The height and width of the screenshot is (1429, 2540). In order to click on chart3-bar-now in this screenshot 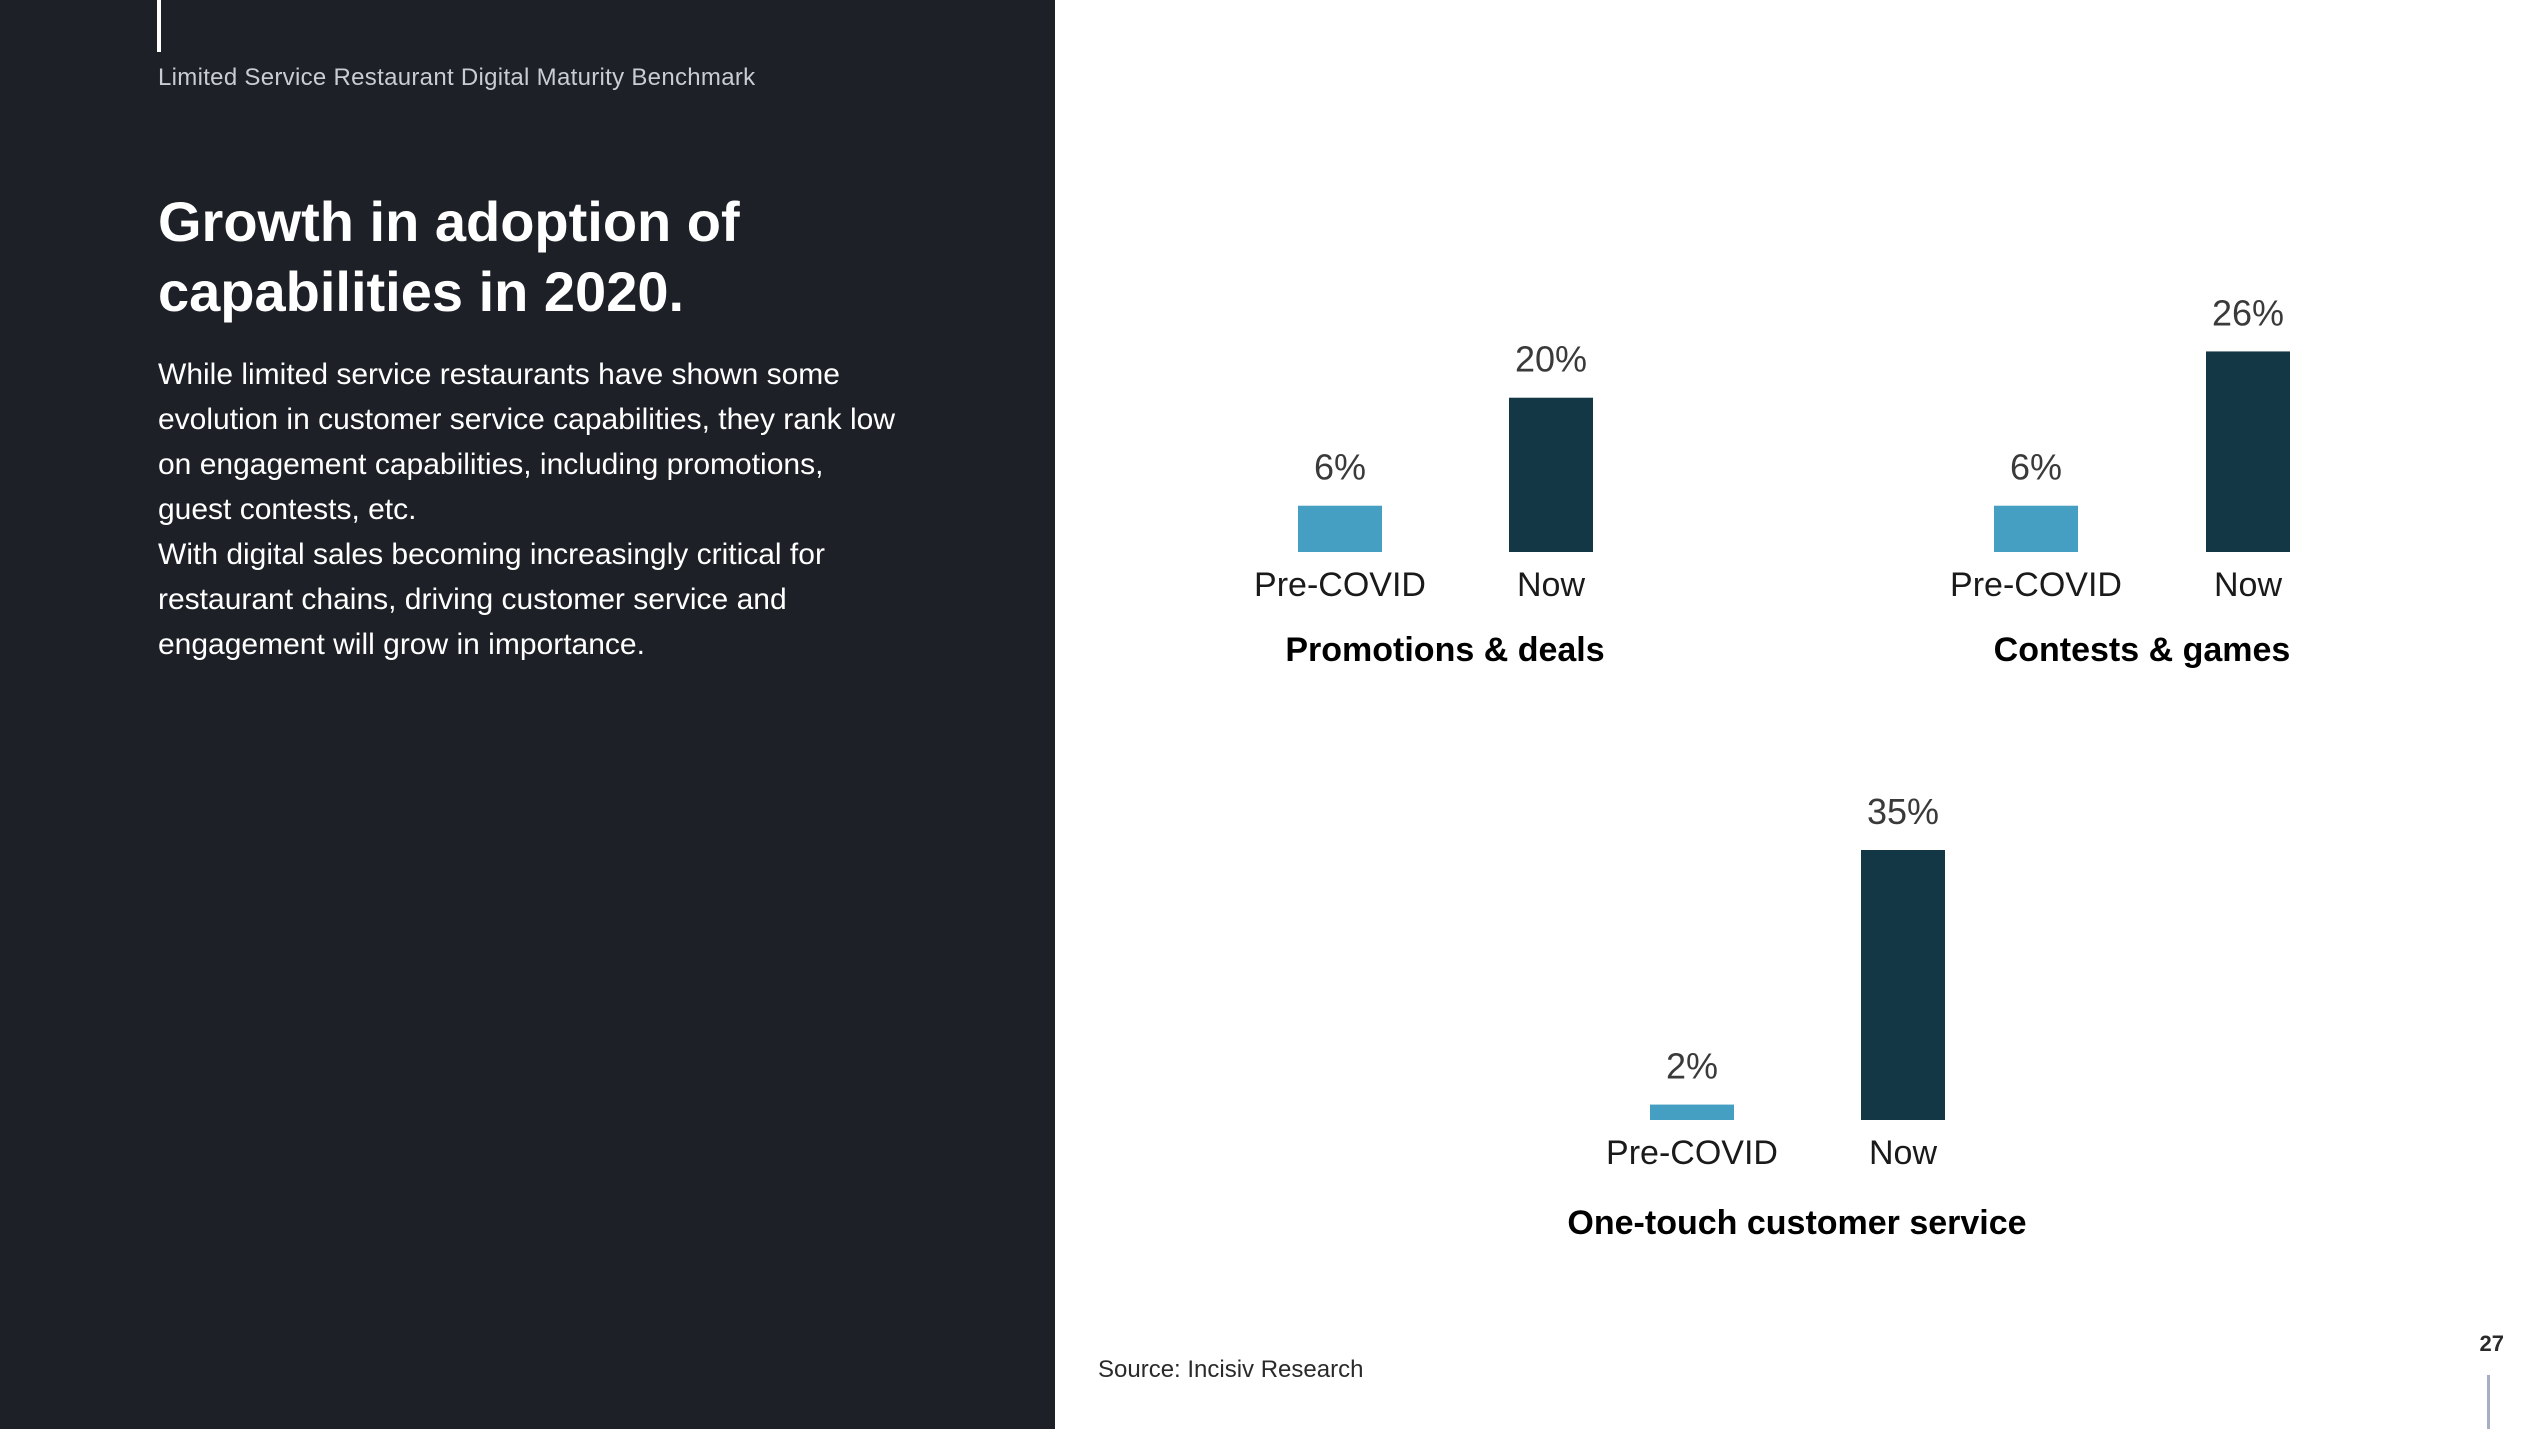, I will do `click(1903, 985)`.